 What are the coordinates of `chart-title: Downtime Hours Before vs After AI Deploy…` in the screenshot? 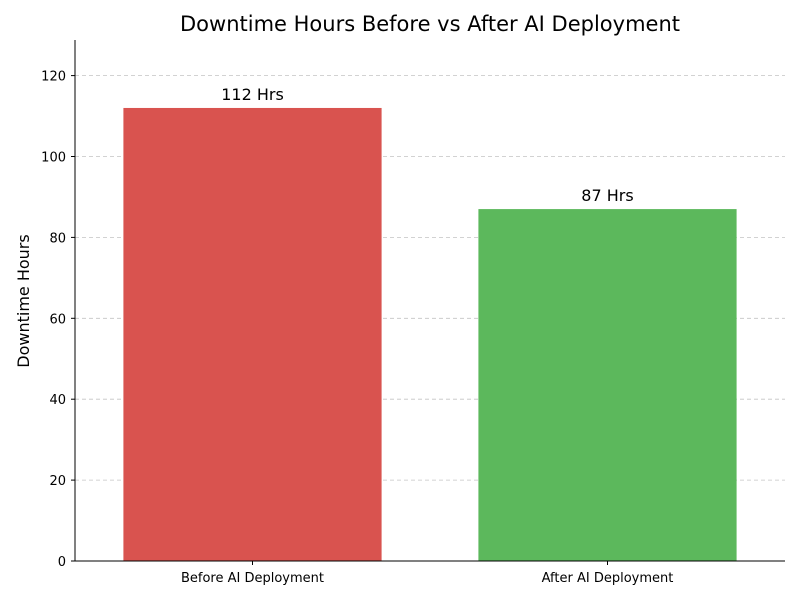 It's located at (430, 24).